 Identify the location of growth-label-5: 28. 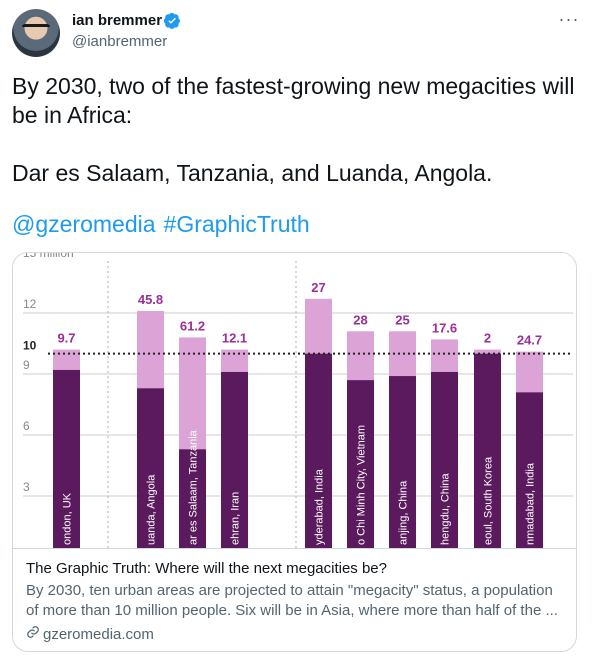
(360, 319).